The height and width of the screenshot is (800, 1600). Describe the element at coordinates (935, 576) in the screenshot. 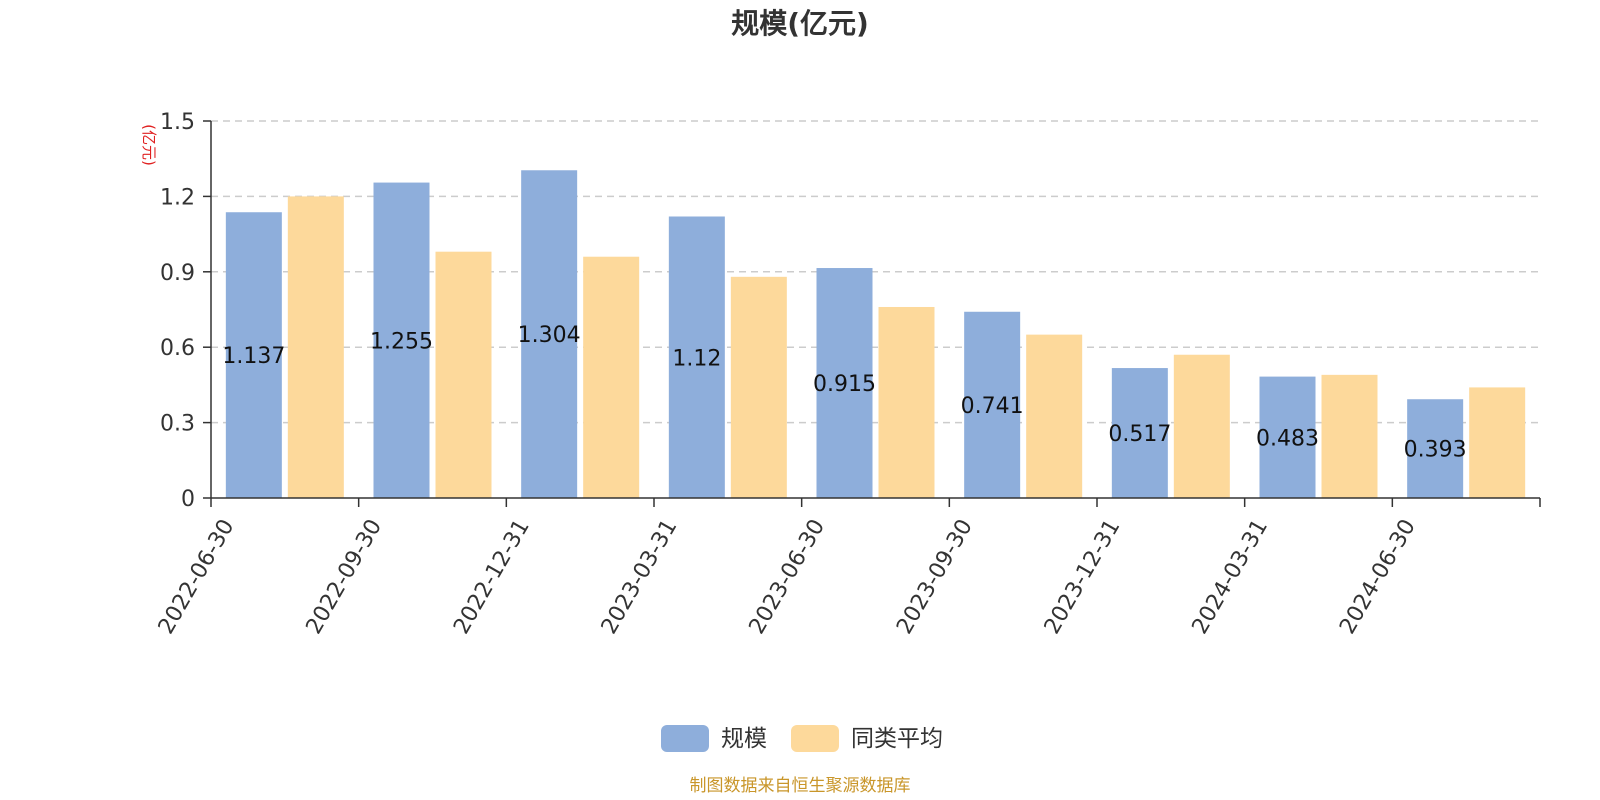

I see `x-tick-label: 2023-09-30` at that location.